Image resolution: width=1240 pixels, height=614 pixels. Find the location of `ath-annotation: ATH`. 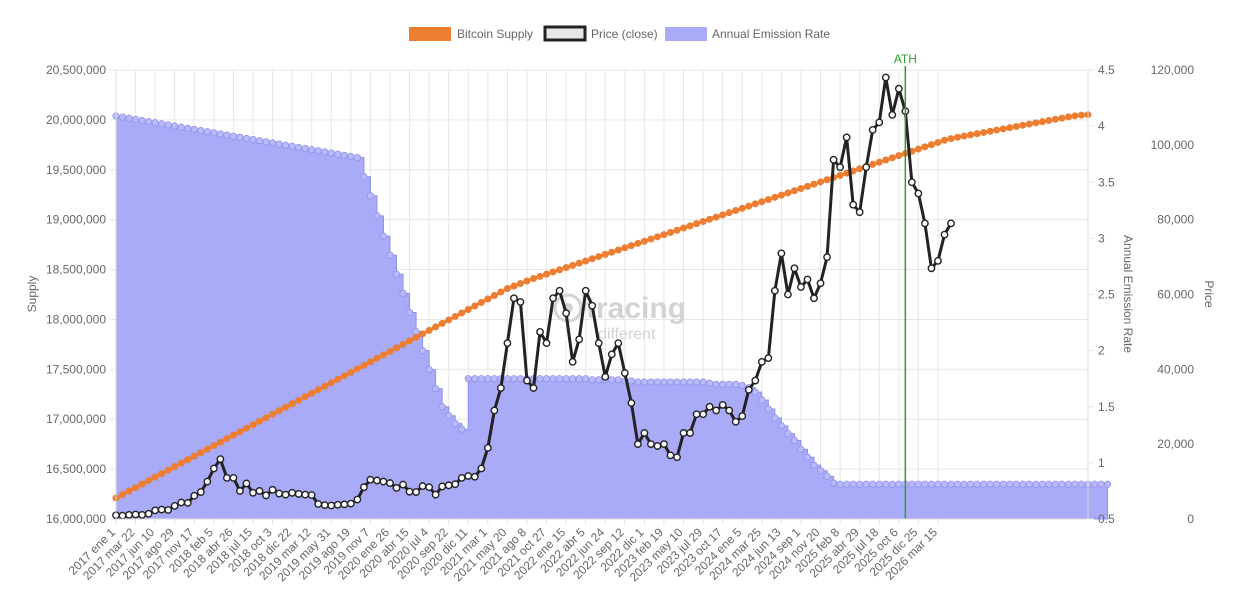

ath-annotation: ATH is located at coordinates (905, 285).